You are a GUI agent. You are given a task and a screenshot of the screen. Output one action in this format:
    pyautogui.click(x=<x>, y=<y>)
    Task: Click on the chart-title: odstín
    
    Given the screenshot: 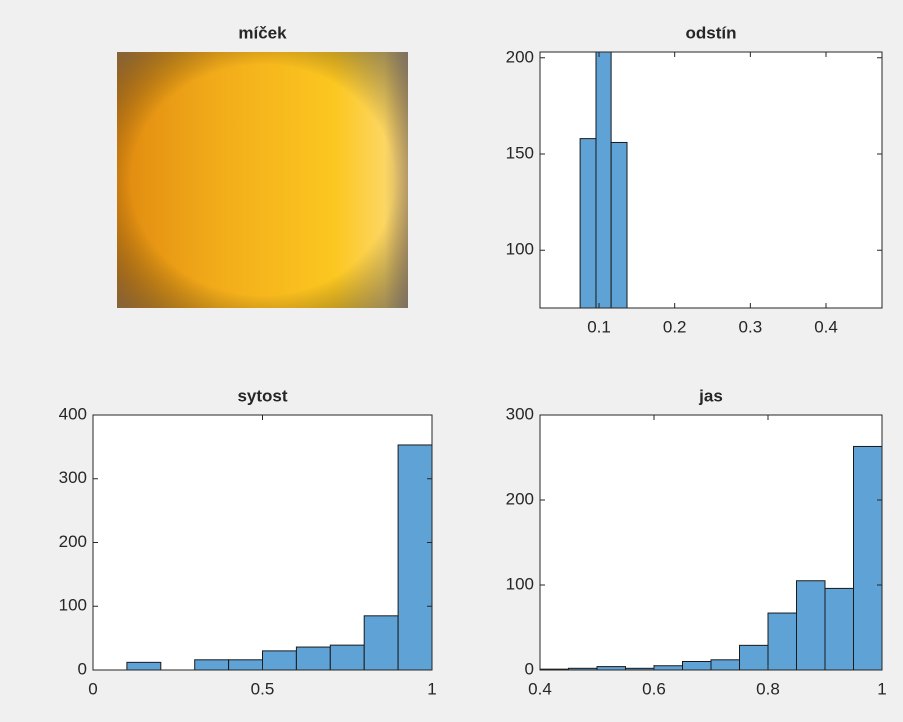 What is the action you would take?
    pyautogui.click(x=711, y=32)
    